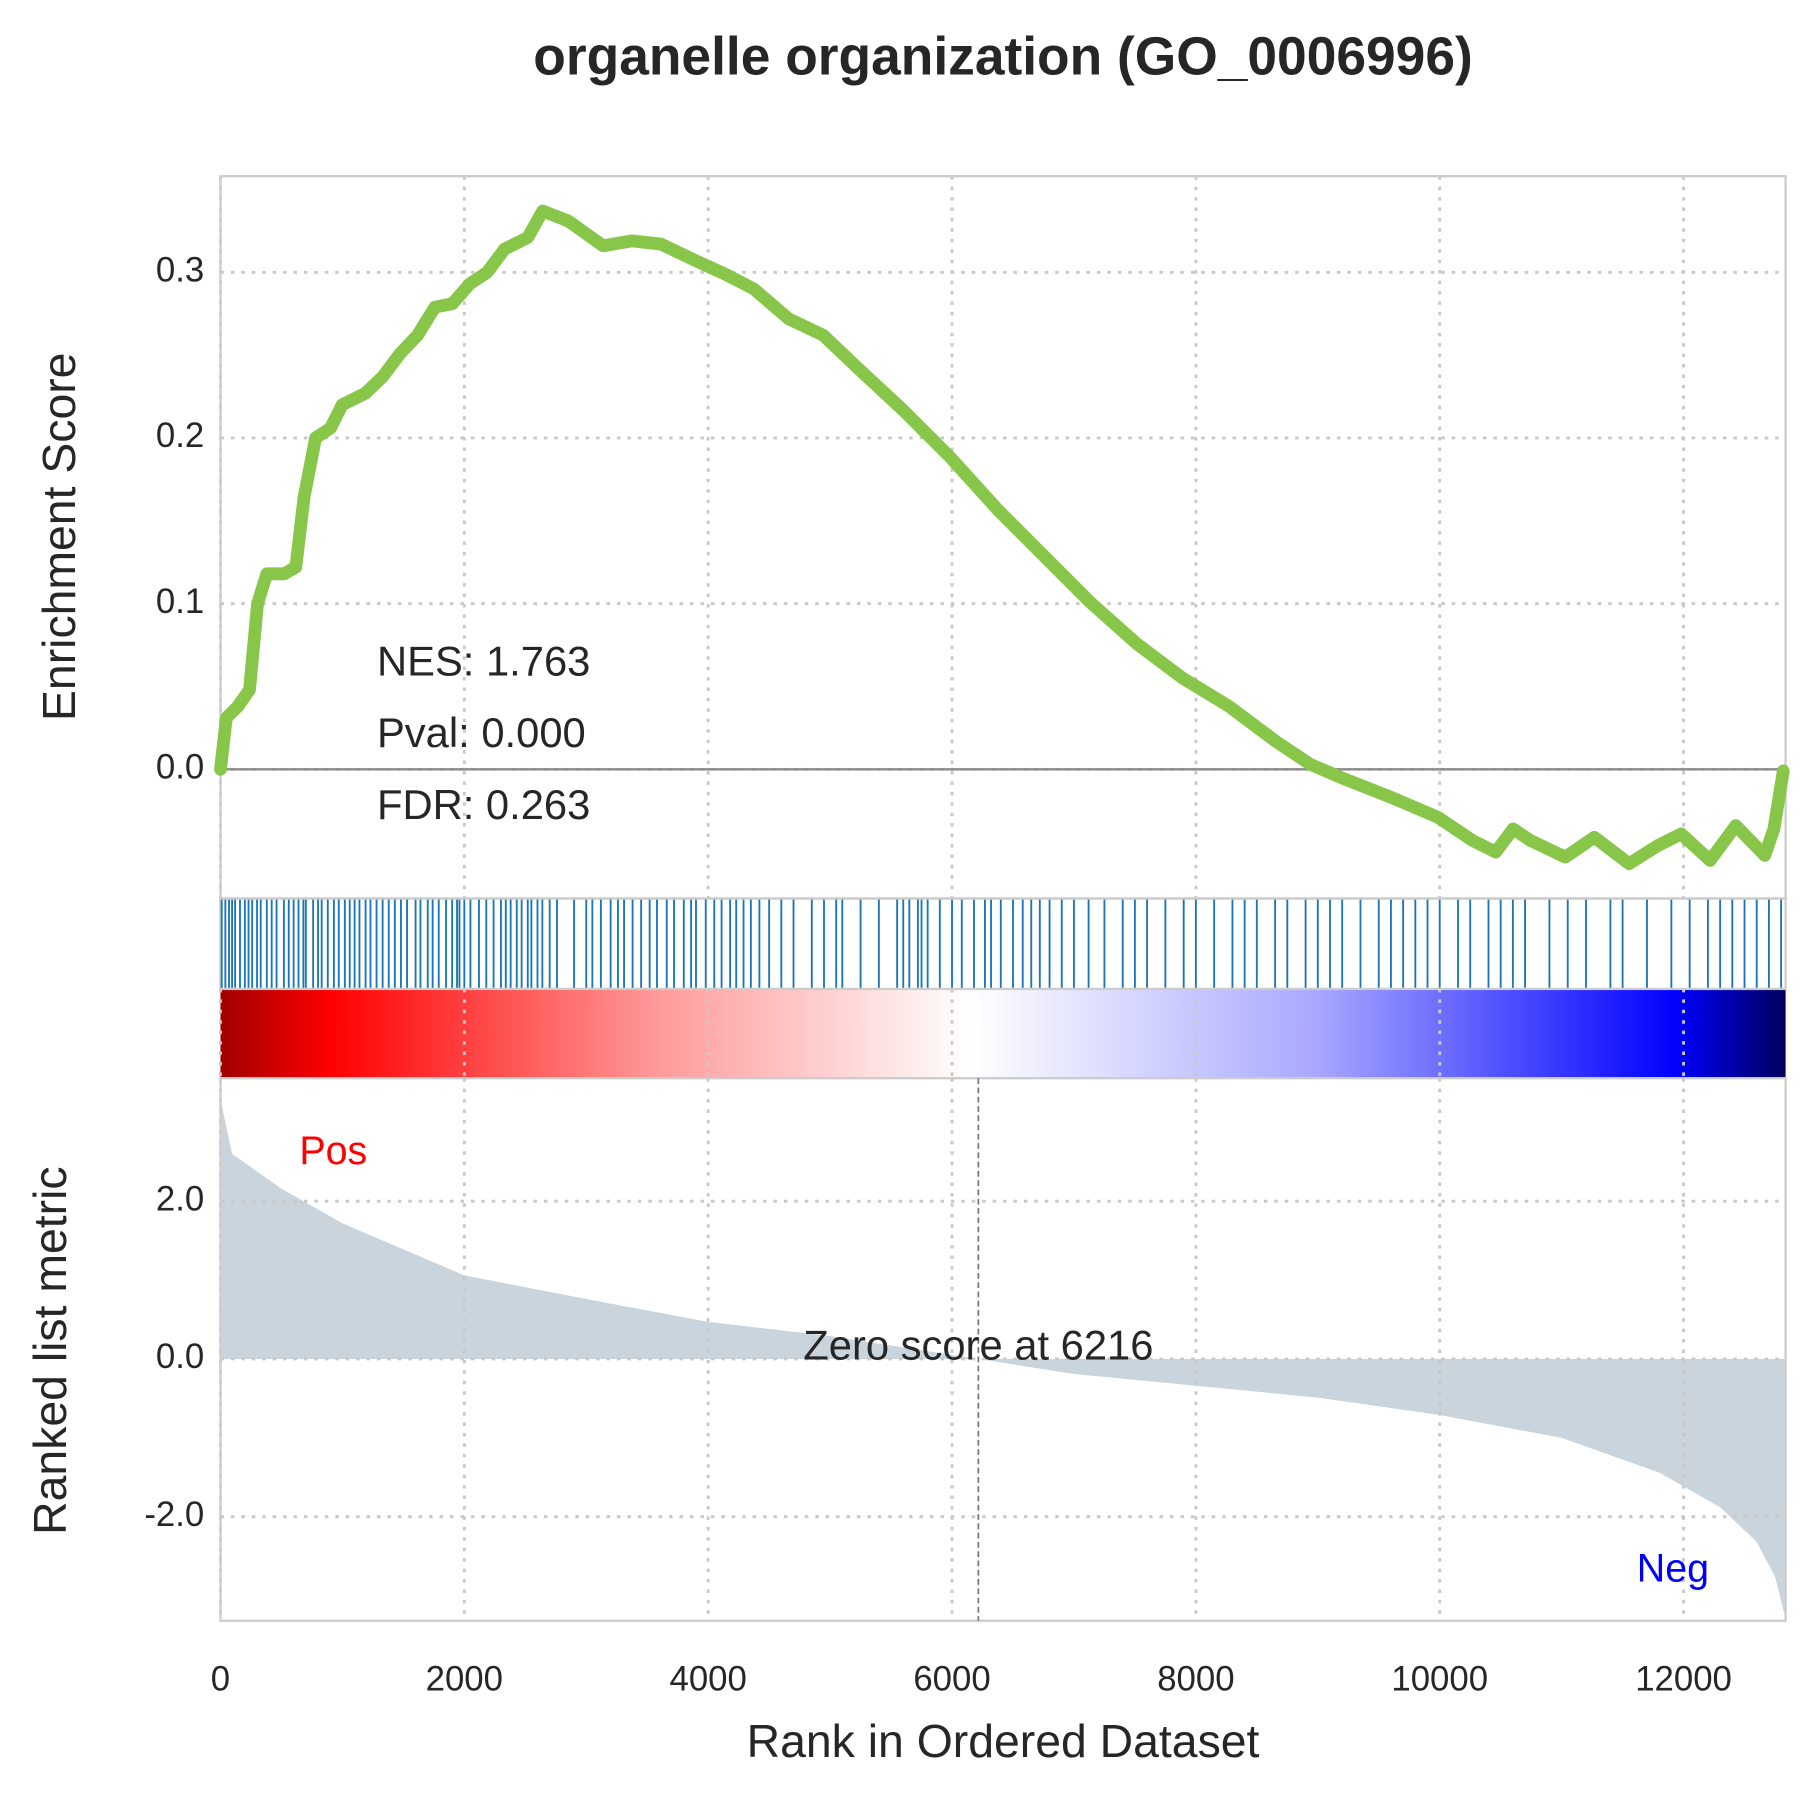 The height and width of the screenshot is (1797, 1809). What do you see at coordinates (481, 732) in the screenshot?
I see `stat-annotation: Pval: 0.000` at bounding box center [481, 732].